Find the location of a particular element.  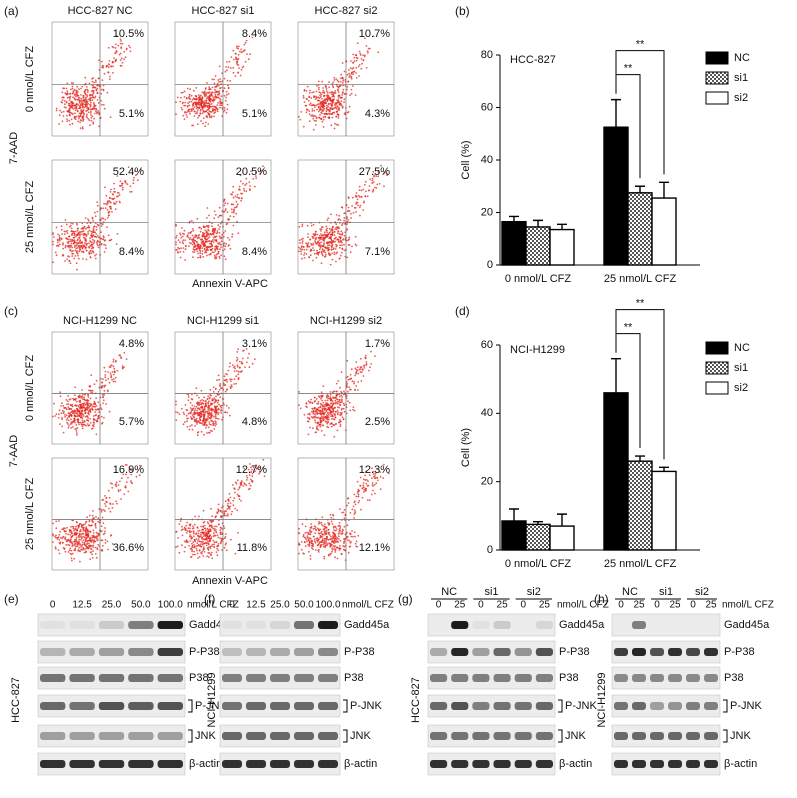

panel-label: (c) is located at coordinates (11, 311).